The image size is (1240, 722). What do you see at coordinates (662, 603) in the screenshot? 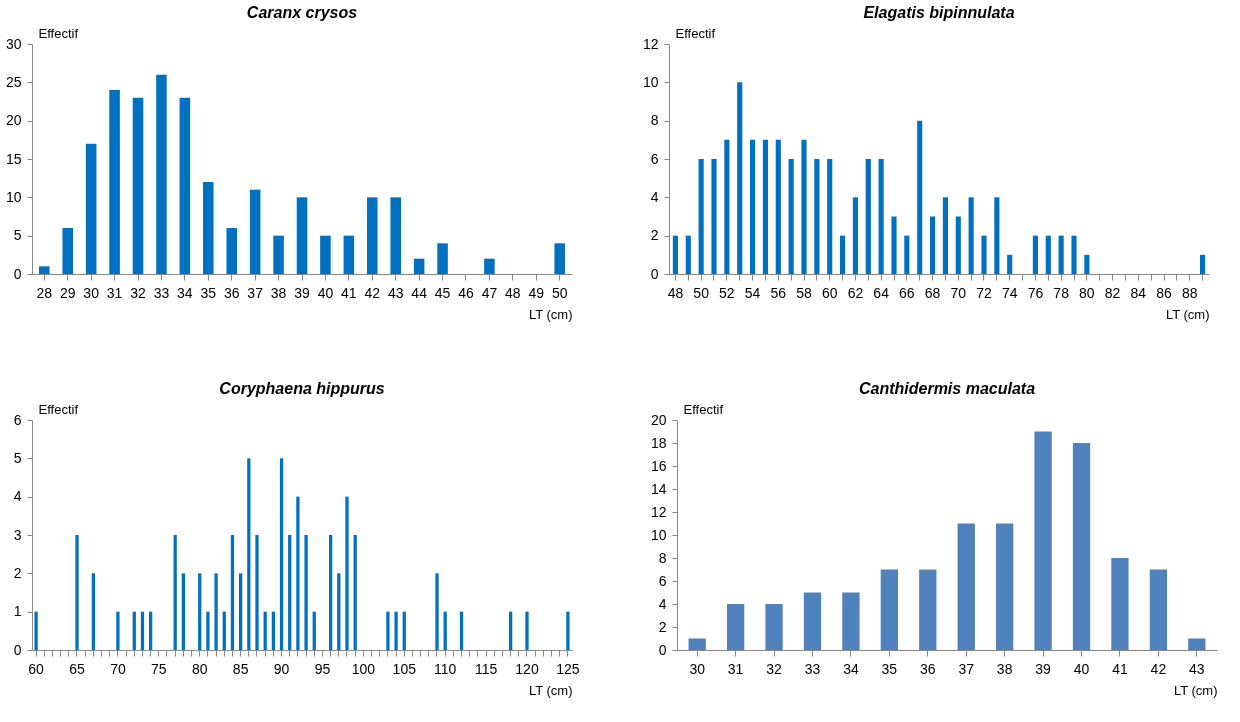
I see `y-tick-label: 4` at bounding box center [662, 603].